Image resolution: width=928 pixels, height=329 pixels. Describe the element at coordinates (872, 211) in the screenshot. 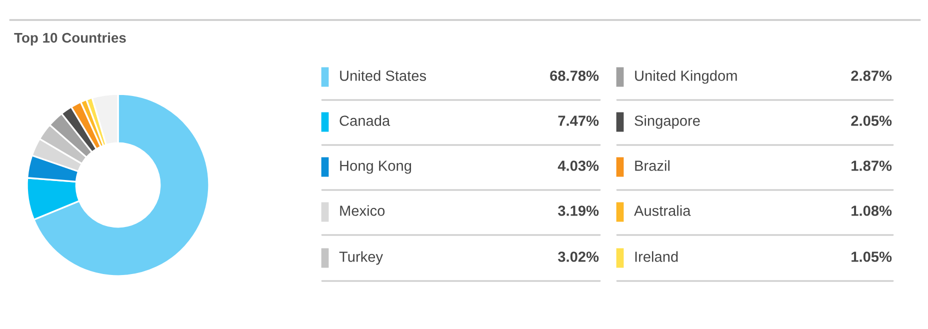

I see `data-label: 1.08%` at that location.